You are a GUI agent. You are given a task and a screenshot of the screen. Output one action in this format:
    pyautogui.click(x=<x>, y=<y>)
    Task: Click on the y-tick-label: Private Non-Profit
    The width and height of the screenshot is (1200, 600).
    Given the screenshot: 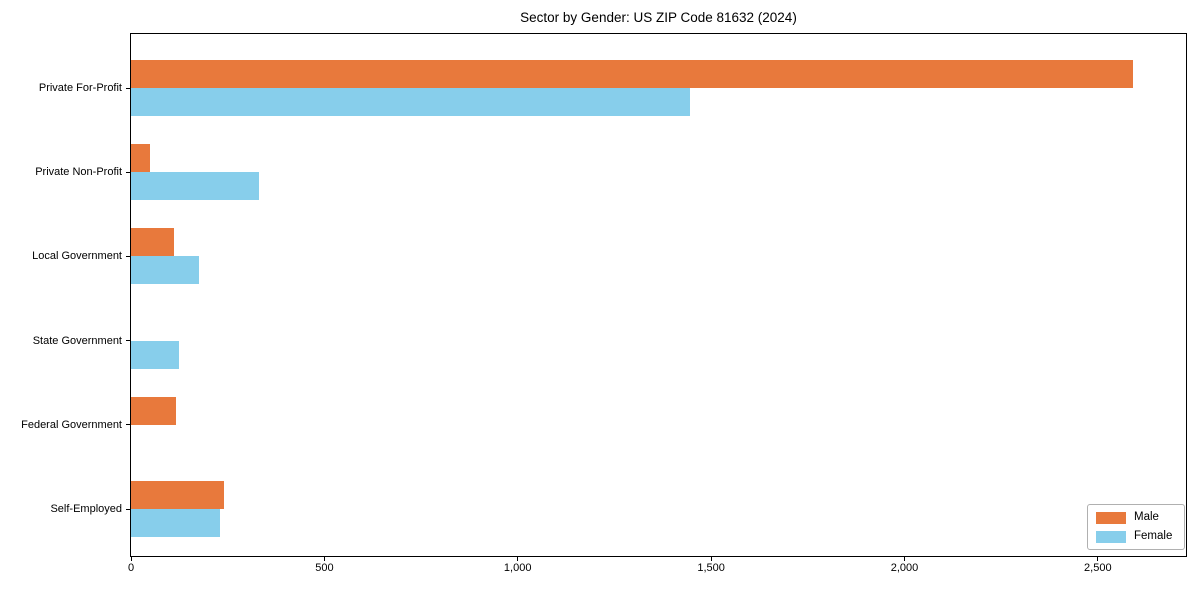 What is the action you would take?
    pyautogui.click(x=78, y=172)
    